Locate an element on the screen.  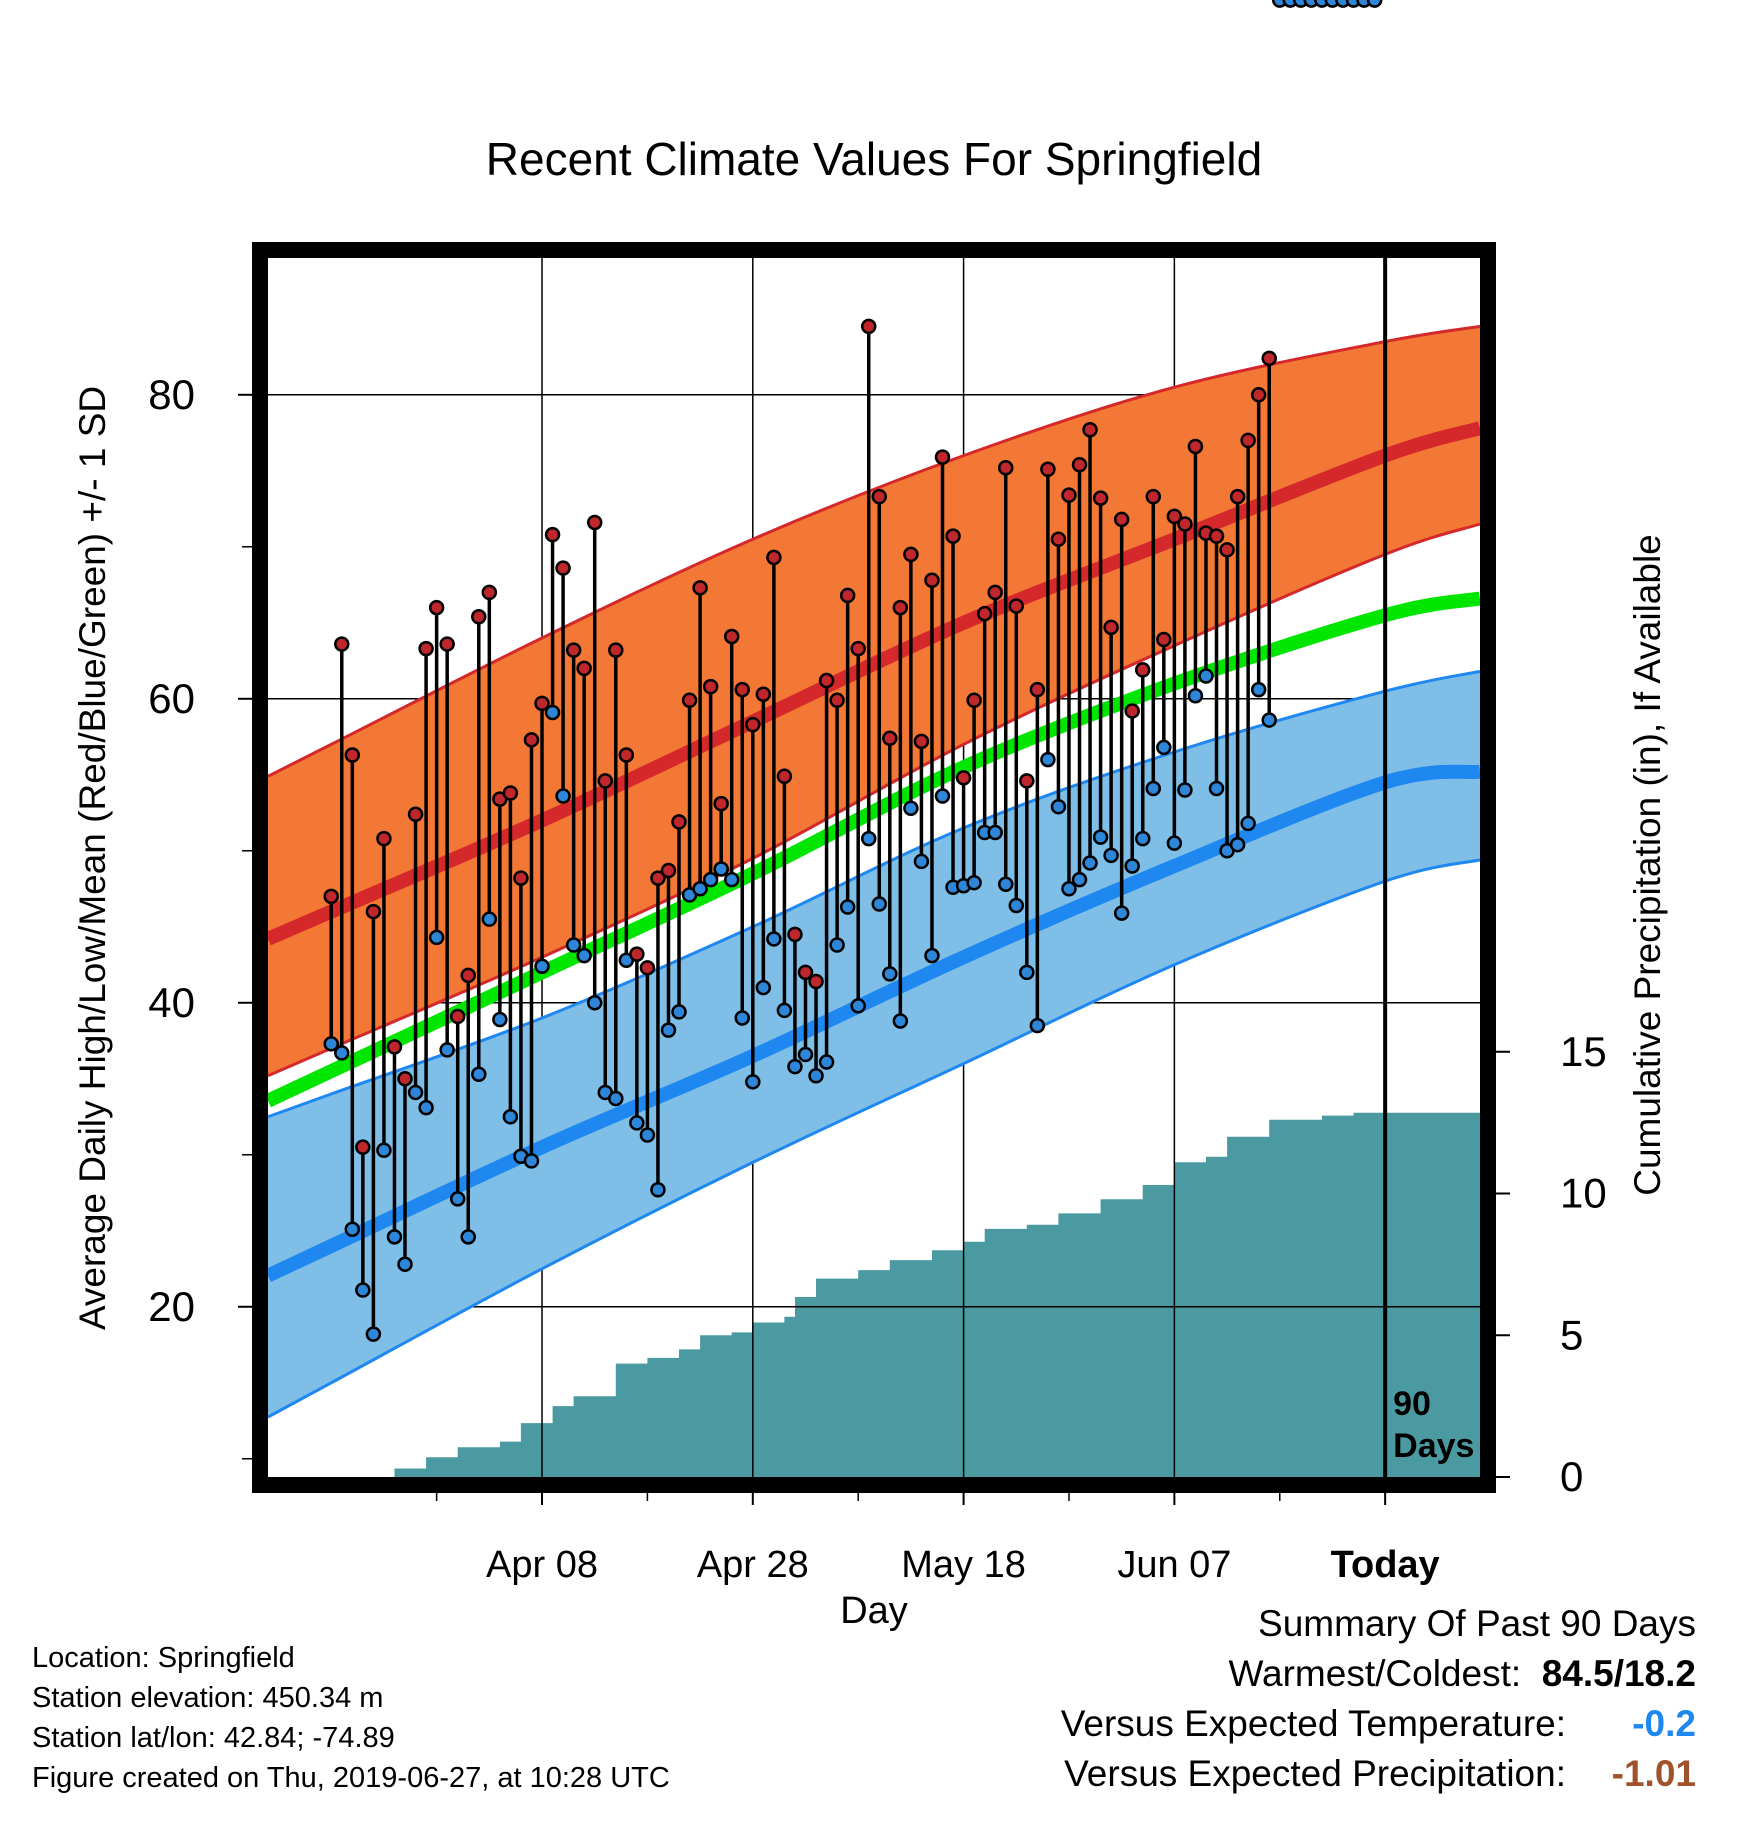
x-tick-label: Apr 28 is located at coordinates (753, 1565).